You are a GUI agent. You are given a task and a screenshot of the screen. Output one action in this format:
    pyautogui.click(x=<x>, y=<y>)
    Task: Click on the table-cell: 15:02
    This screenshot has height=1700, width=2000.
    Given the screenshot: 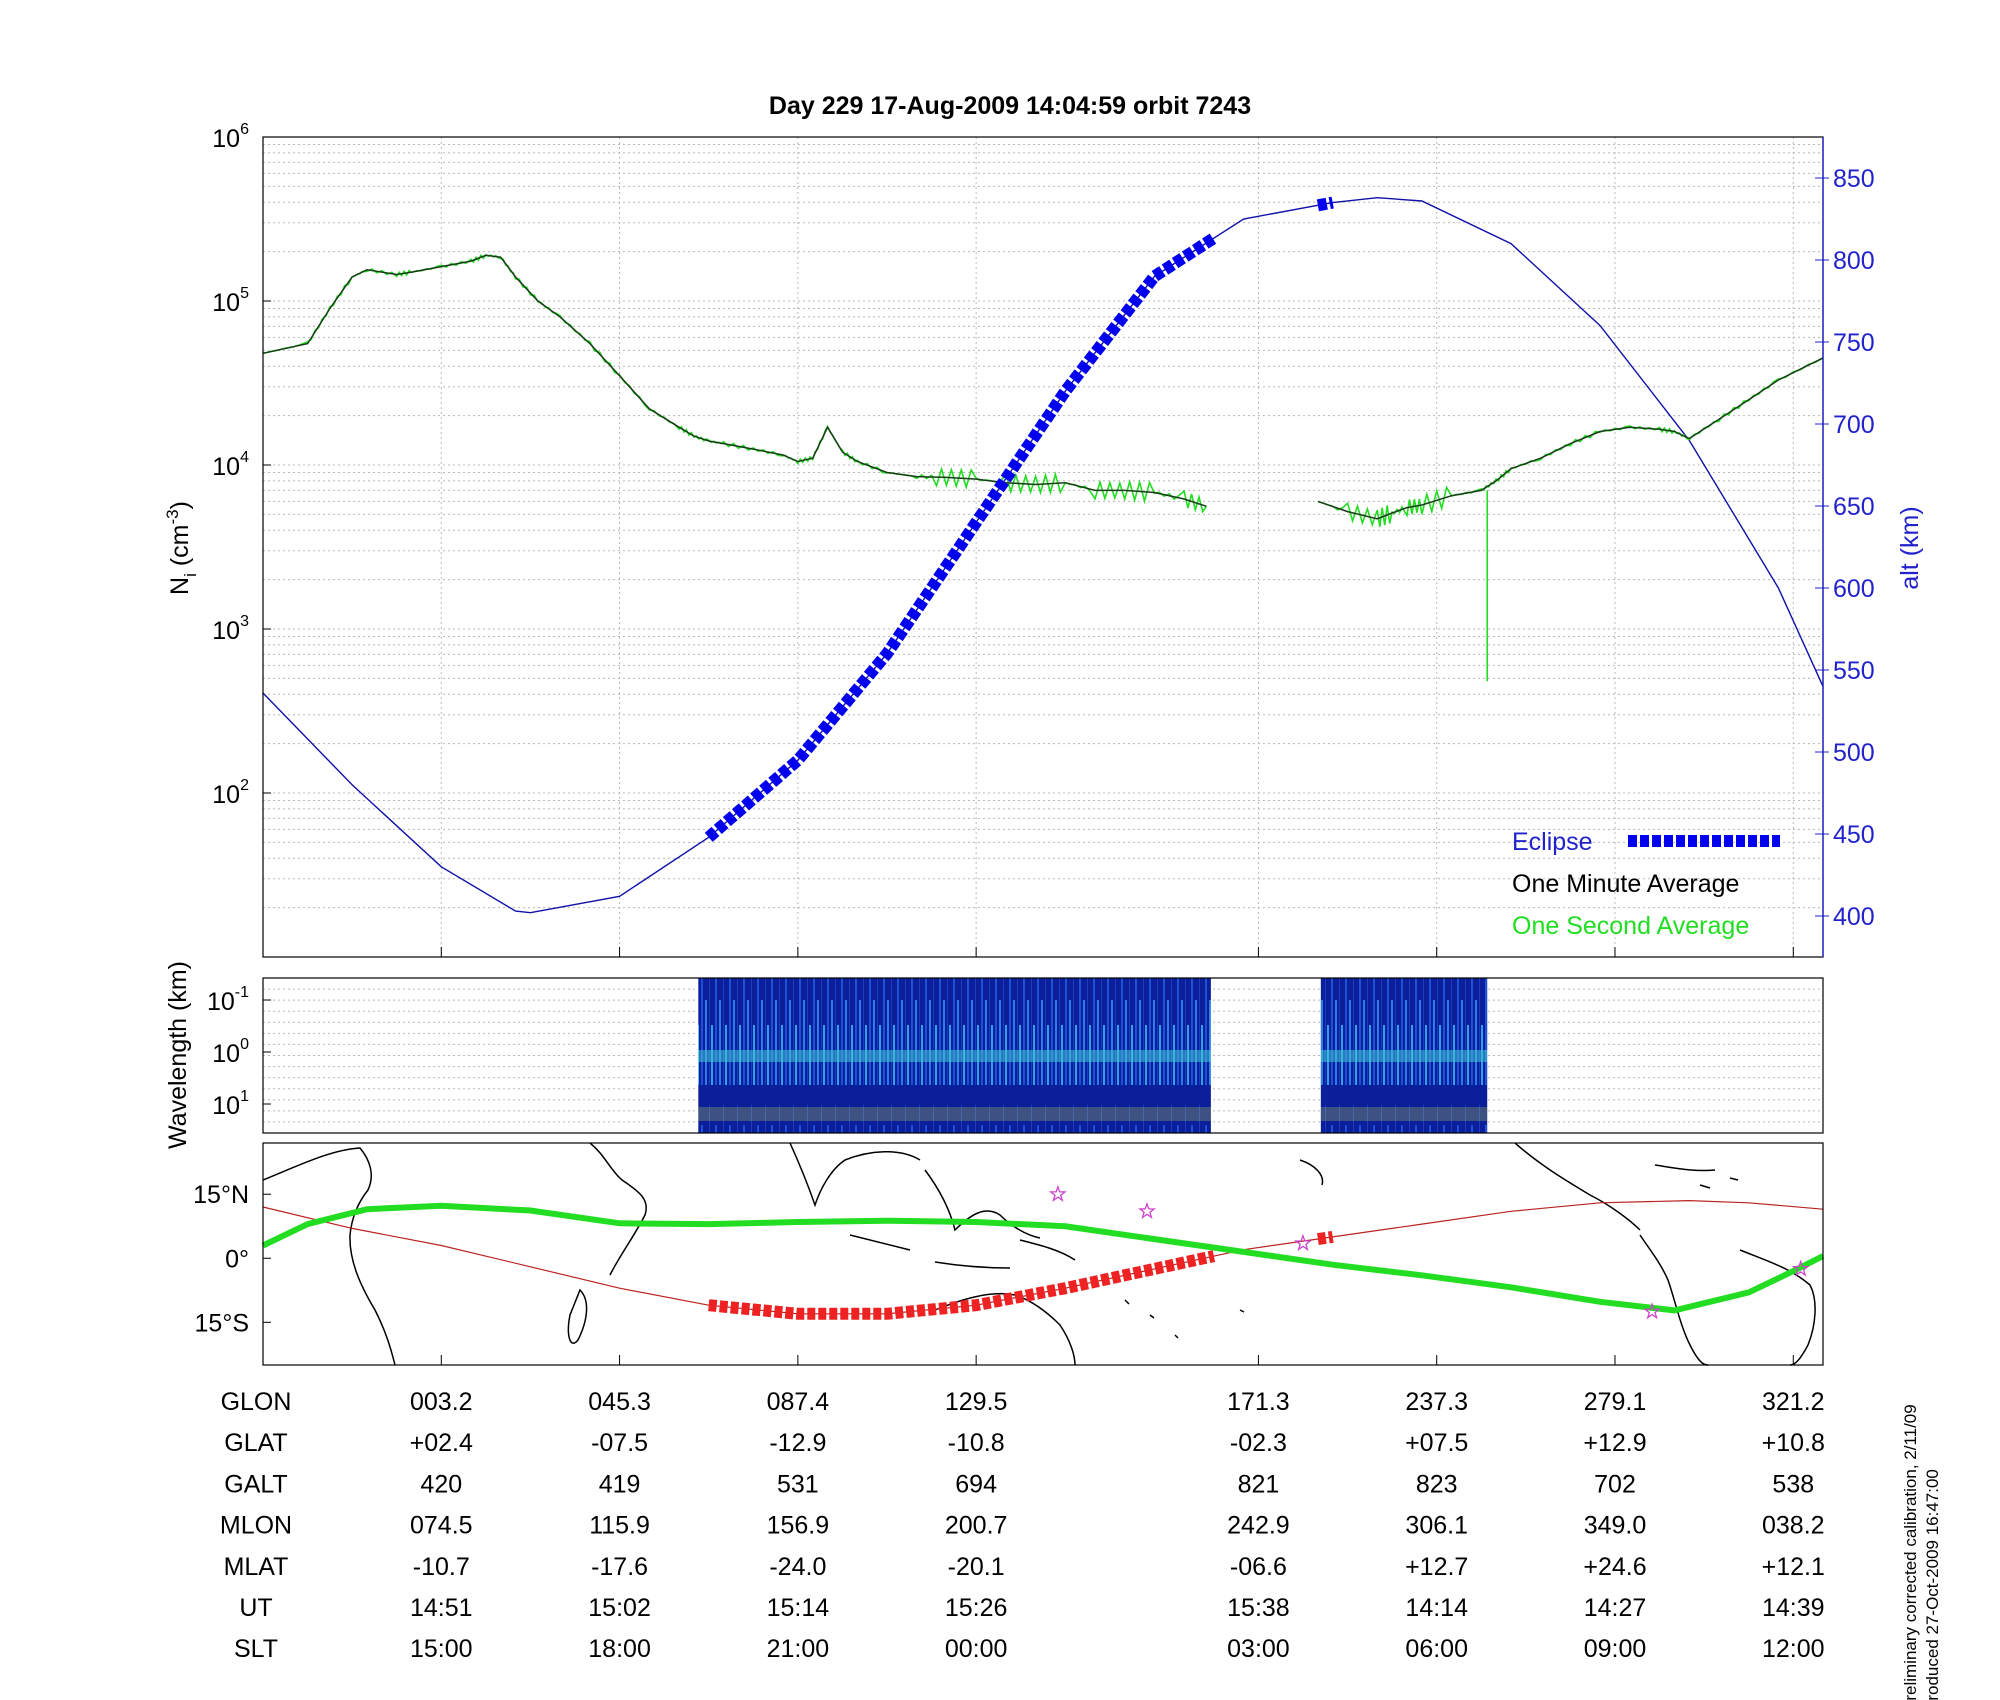 What is the action you would take?
    pyautogui.click(x=619, y=1608)
    